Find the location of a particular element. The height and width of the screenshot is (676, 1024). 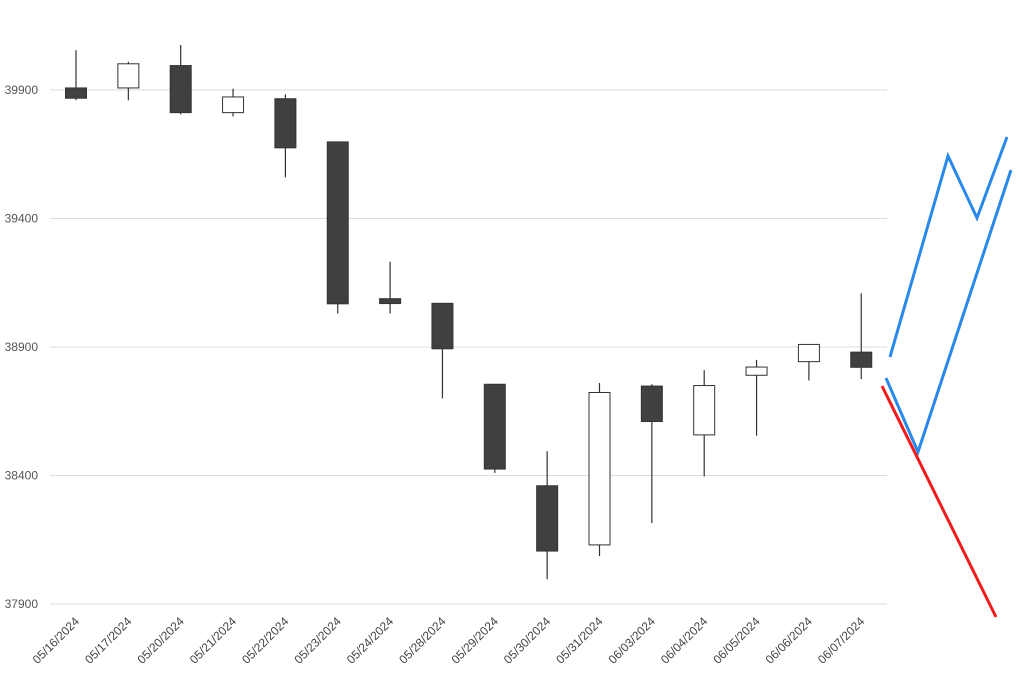

x-tick-label: 05/21/2024 is located at coordinates (213, 640).